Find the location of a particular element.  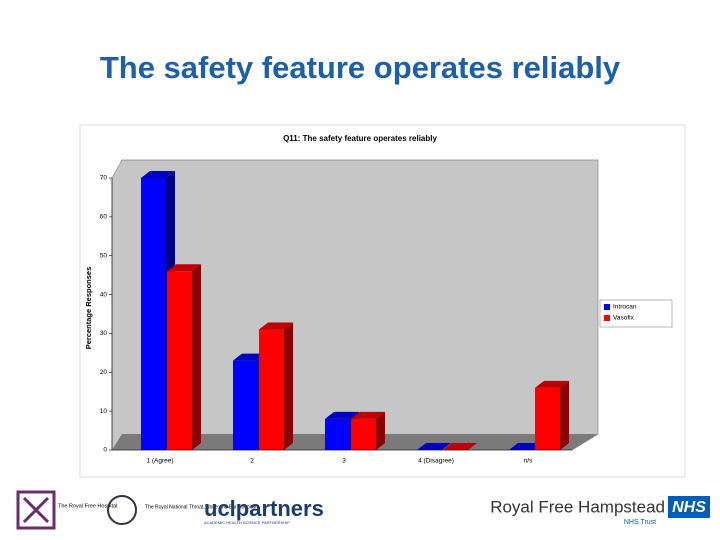

legend is located at coordinates (636, 313).